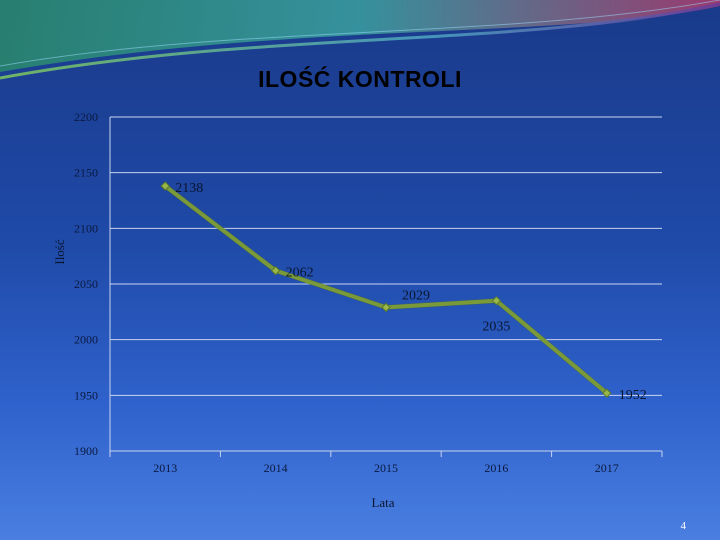 This screenshot has height=540, width=720. Describe the element at coordinates (189, 188) in the screenshot. I see `data-label: 2138` at that location.